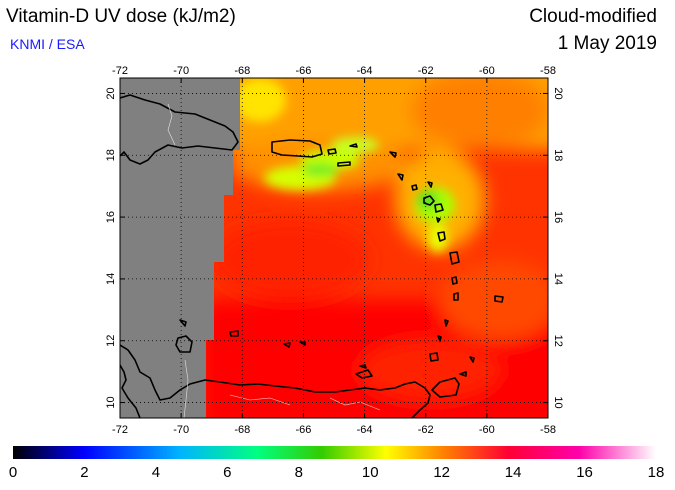  What do you see at coordinates (656, 472) in the screenshot?
I see `colorbar-label: 18` at bounding box center [656, 472].